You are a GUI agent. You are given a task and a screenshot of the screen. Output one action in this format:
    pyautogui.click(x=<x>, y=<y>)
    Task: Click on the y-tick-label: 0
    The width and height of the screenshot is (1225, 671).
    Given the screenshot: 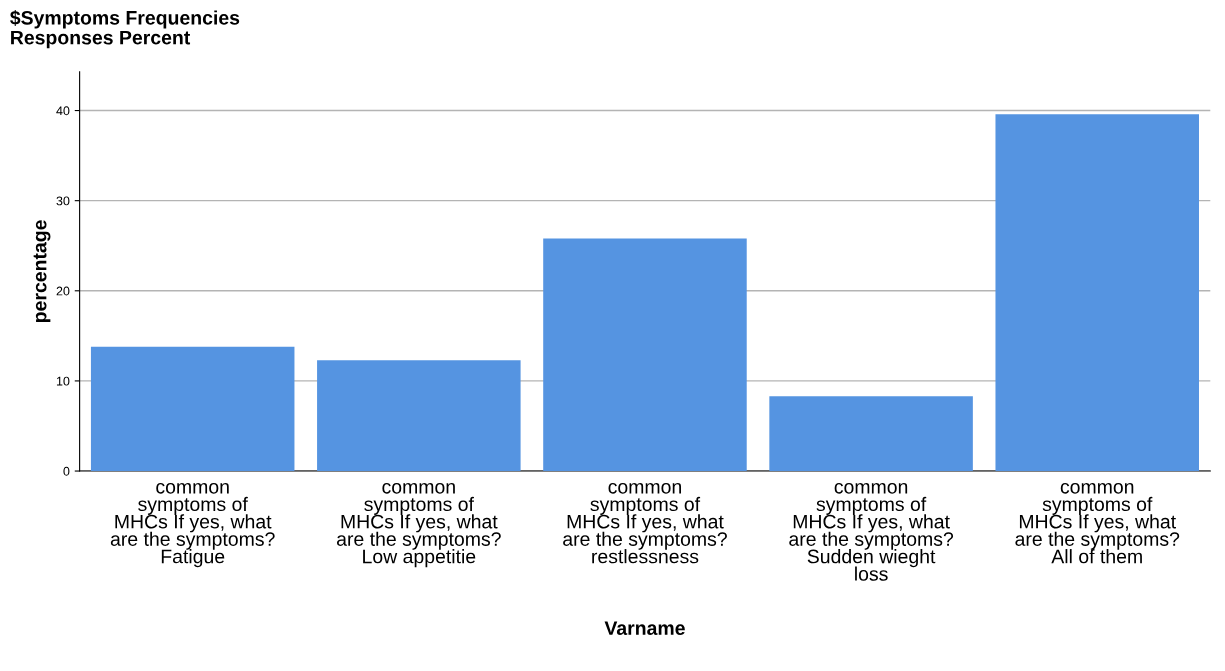 What is the action you would take?
    pyautogui.click(x=66, y=471)
    